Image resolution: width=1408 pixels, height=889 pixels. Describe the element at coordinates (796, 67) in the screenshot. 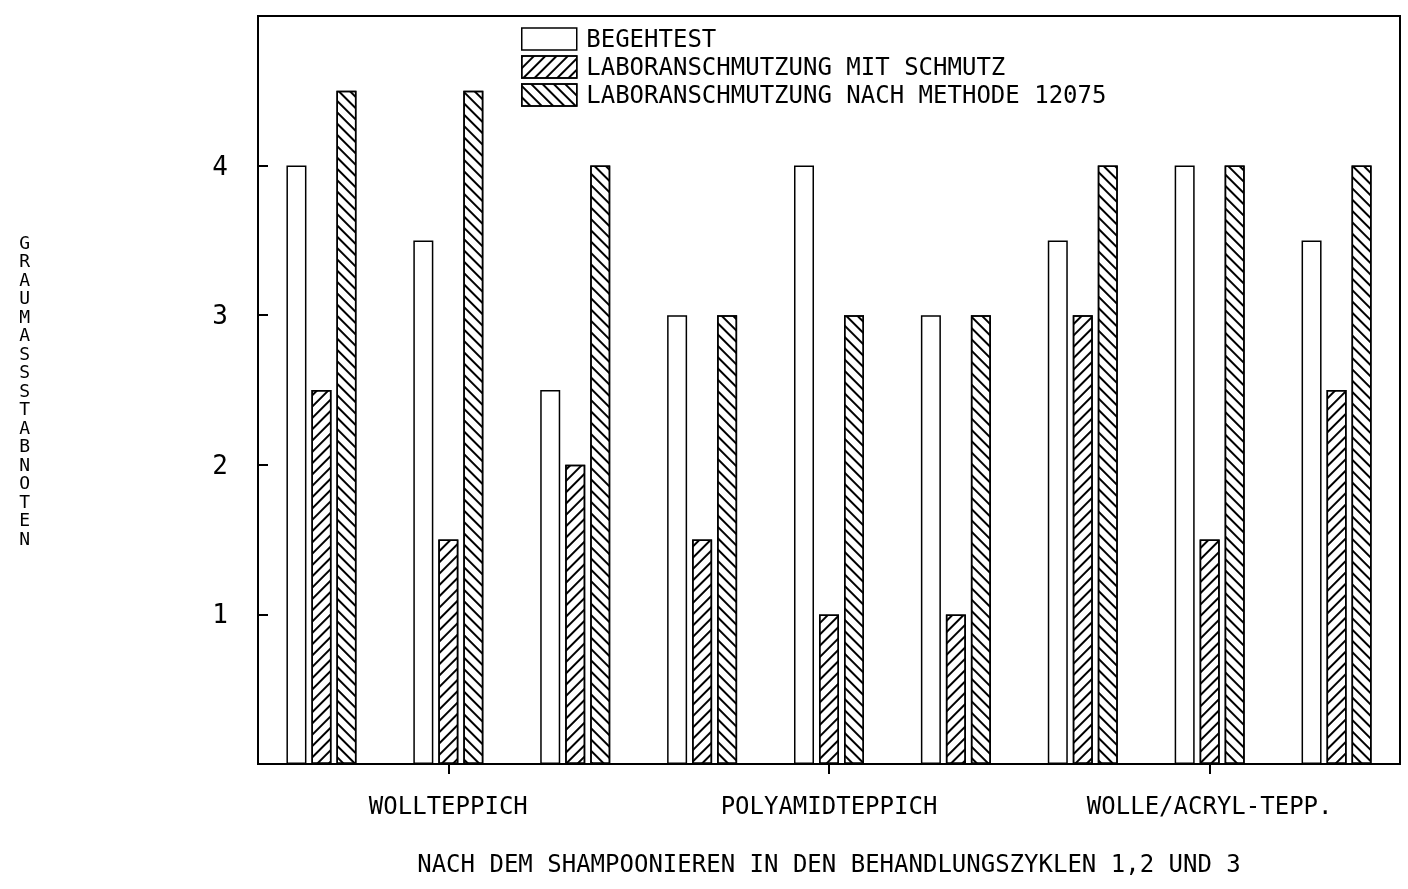

I see `legend-label: LABORANSCHMUTZUNG MIT SCHMUTZ` at that location.